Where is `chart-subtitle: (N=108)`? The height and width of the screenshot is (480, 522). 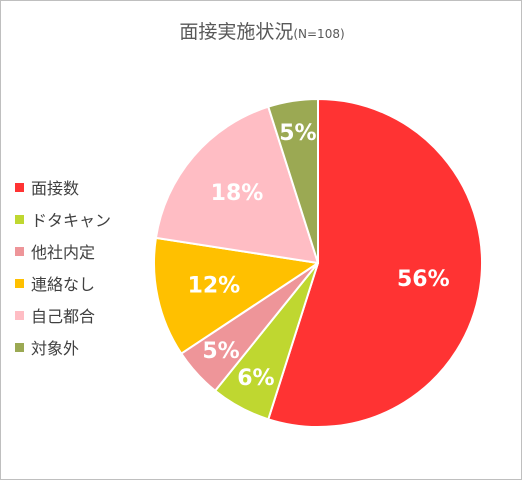
chart-subtitle: (N=108) is located at coordinates (319, 34).